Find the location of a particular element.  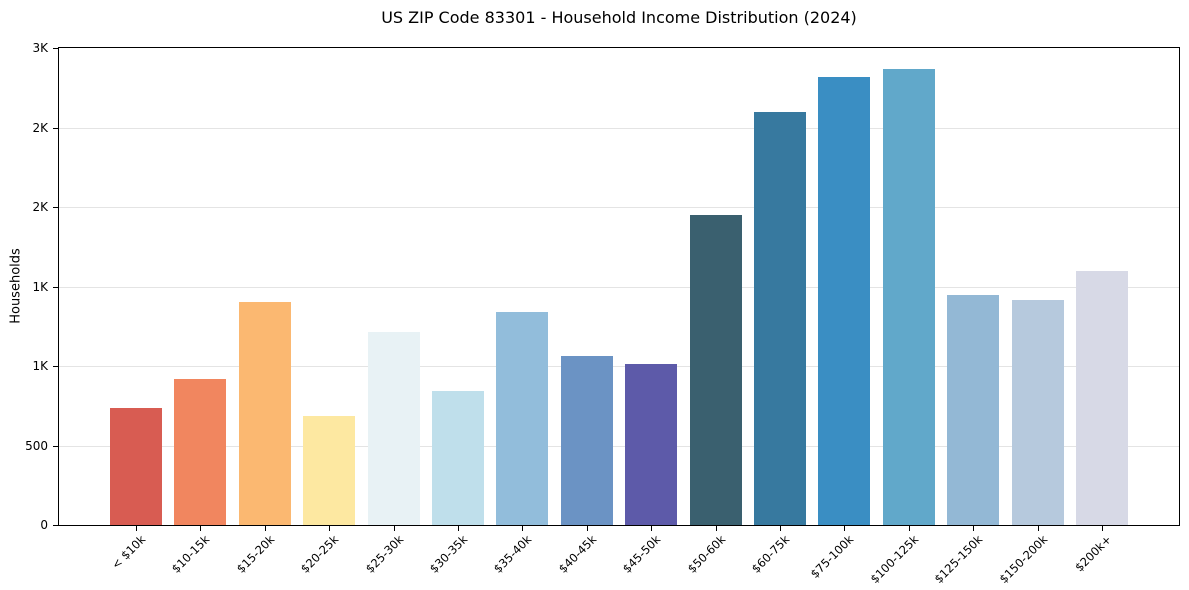

bar--45-50k is located at coordinates (651, 444).